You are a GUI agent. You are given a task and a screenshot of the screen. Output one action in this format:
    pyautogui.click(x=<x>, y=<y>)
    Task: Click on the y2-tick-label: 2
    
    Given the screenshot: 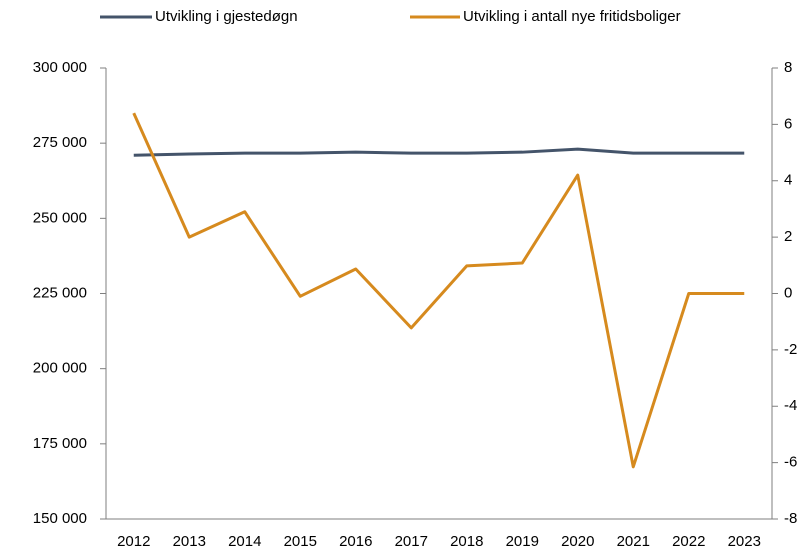 What is the action you would take?
    pyautogui.click(x=788, y=236)
    